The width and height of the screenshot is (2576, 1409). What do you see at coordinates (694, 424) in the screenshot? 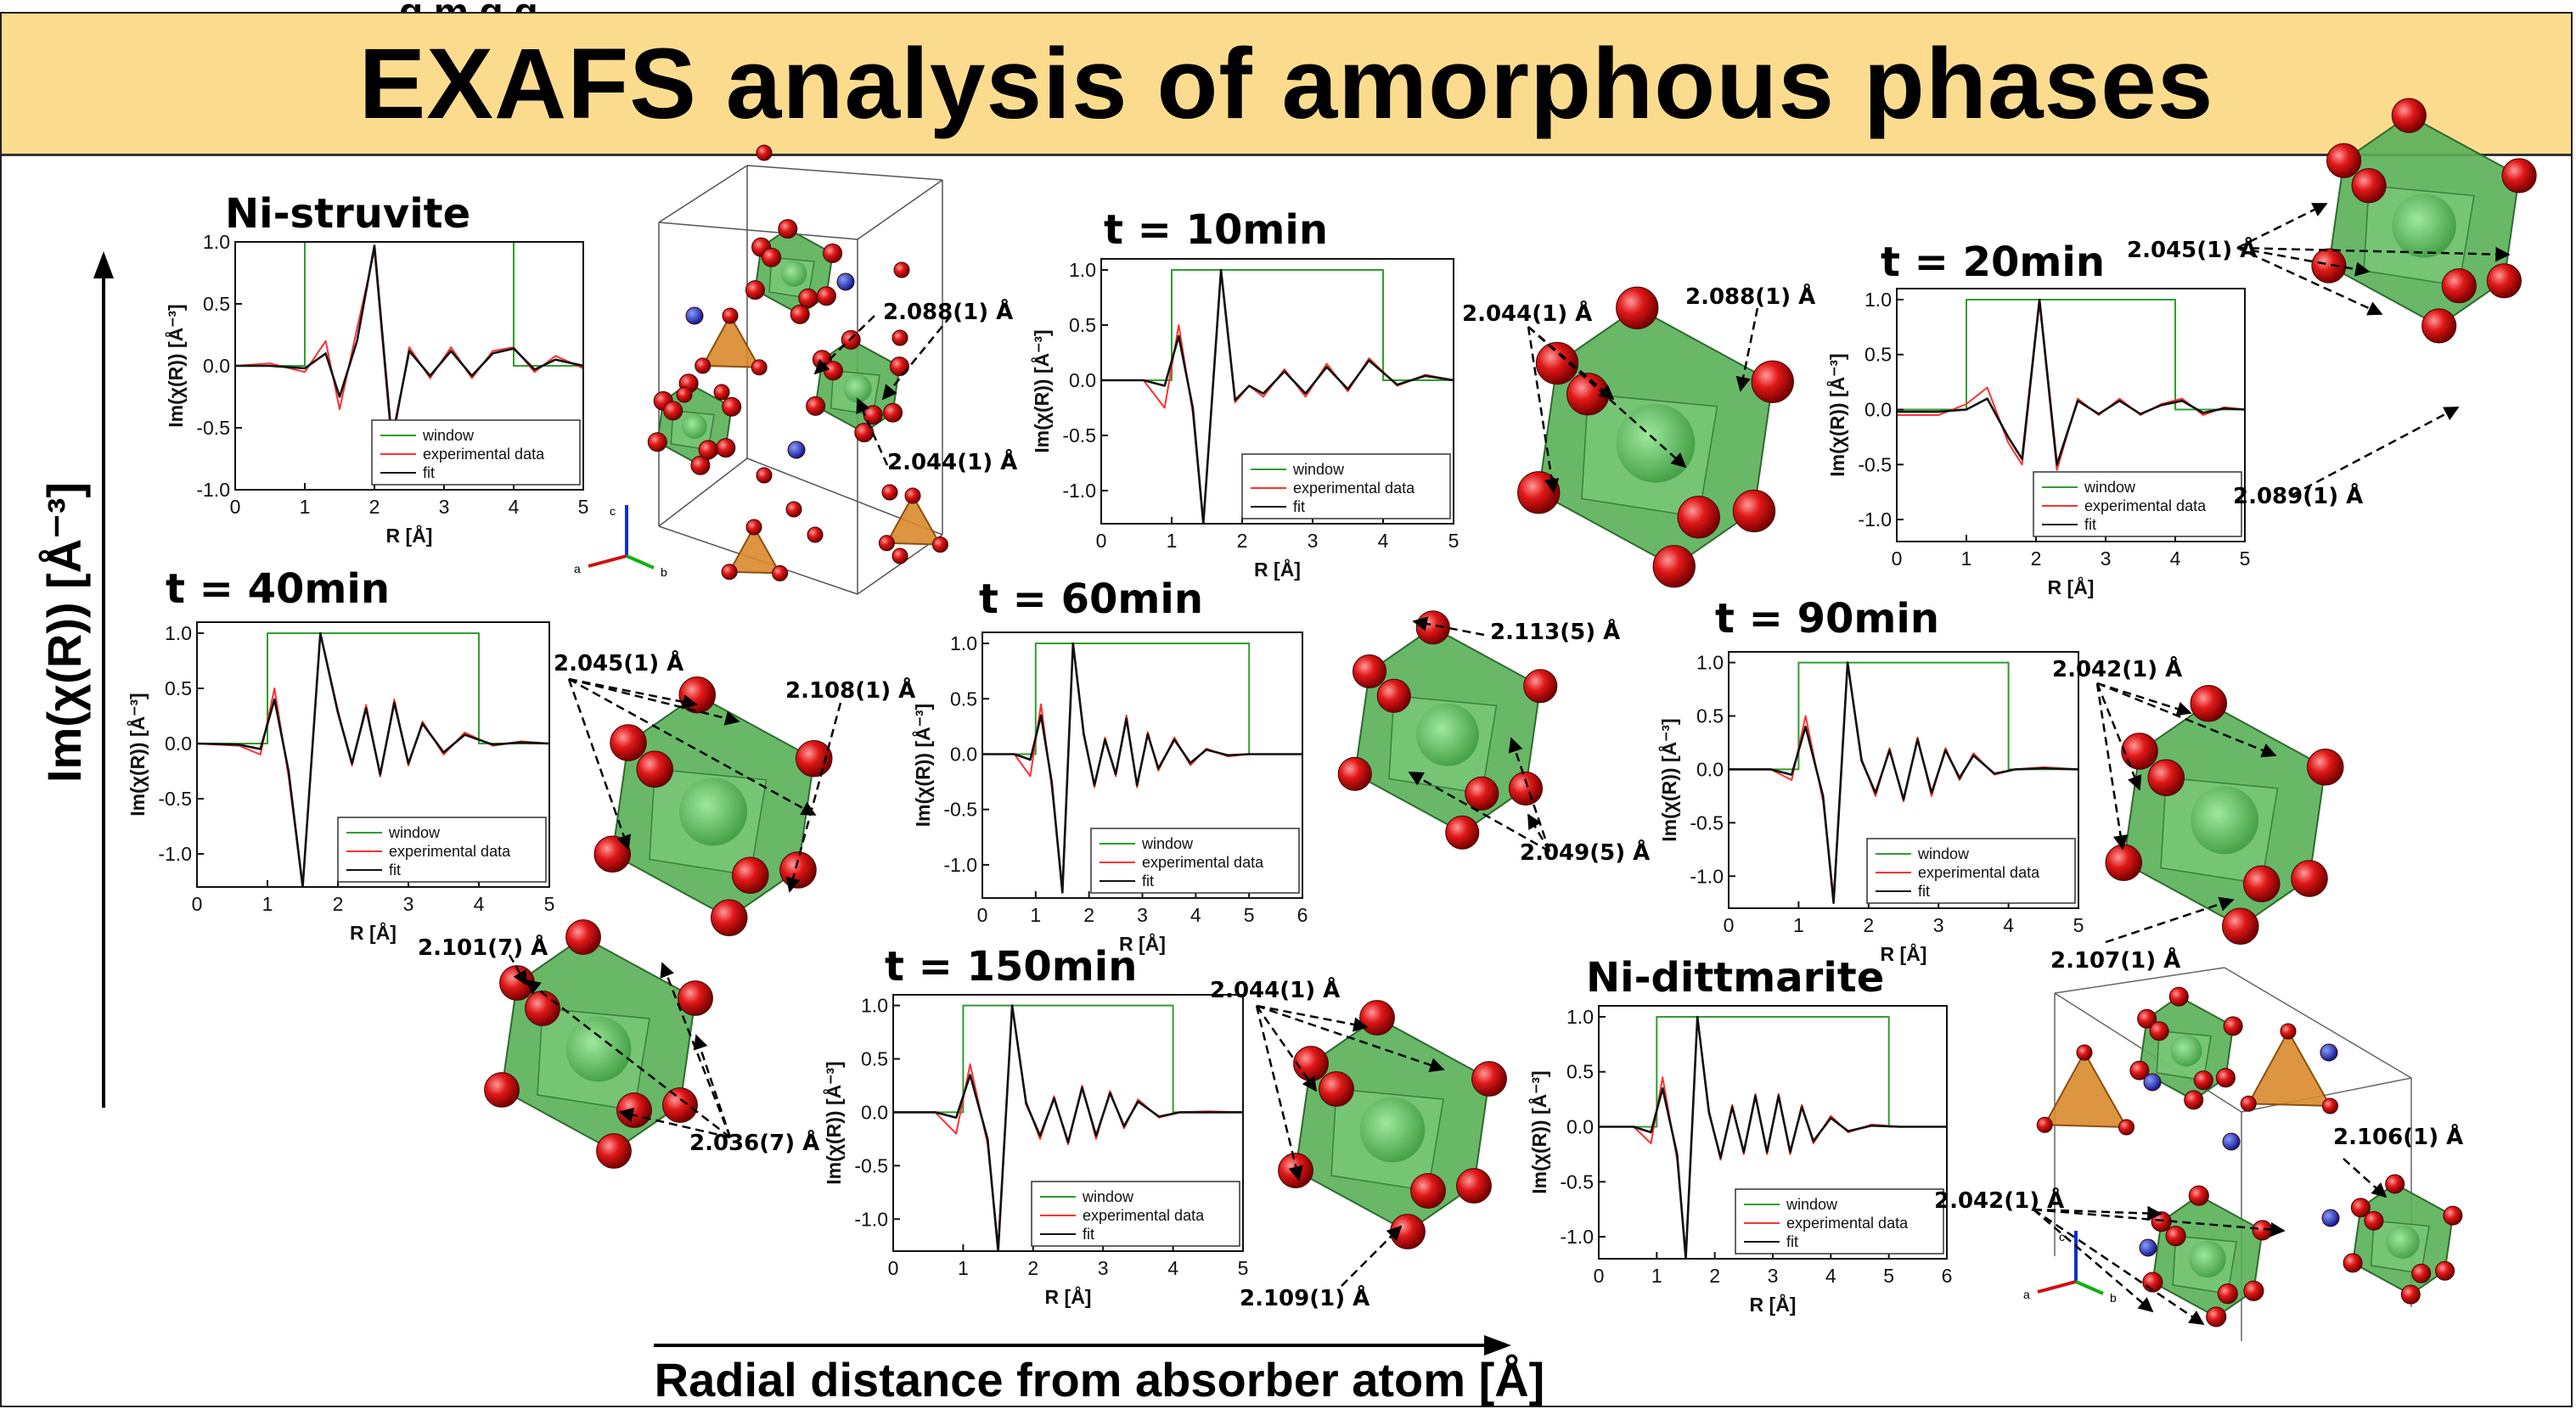
I see `struvite-octahedron-left` at bounding box center [694, 424].